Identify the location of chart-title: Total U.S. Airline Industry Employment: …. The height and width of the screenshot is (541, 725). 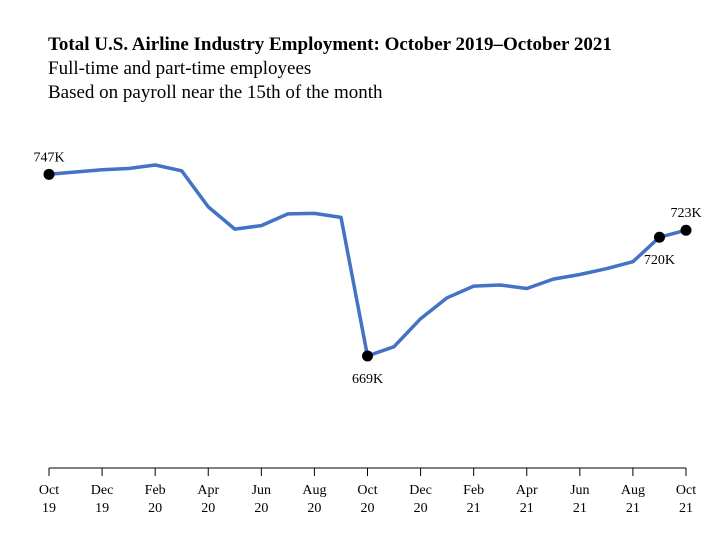
(330, 44).